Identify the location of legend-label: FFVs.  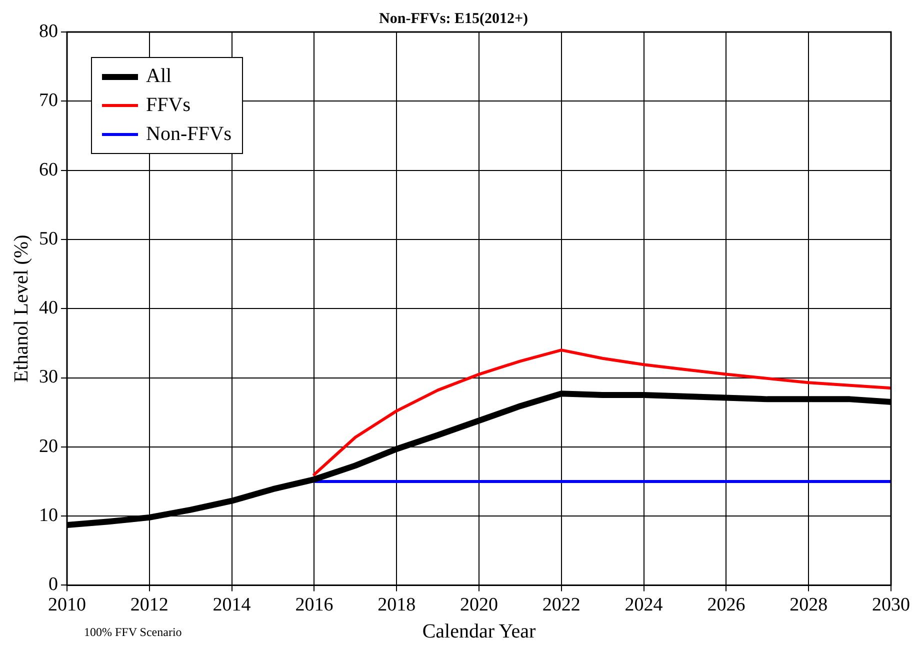
(168, 105).